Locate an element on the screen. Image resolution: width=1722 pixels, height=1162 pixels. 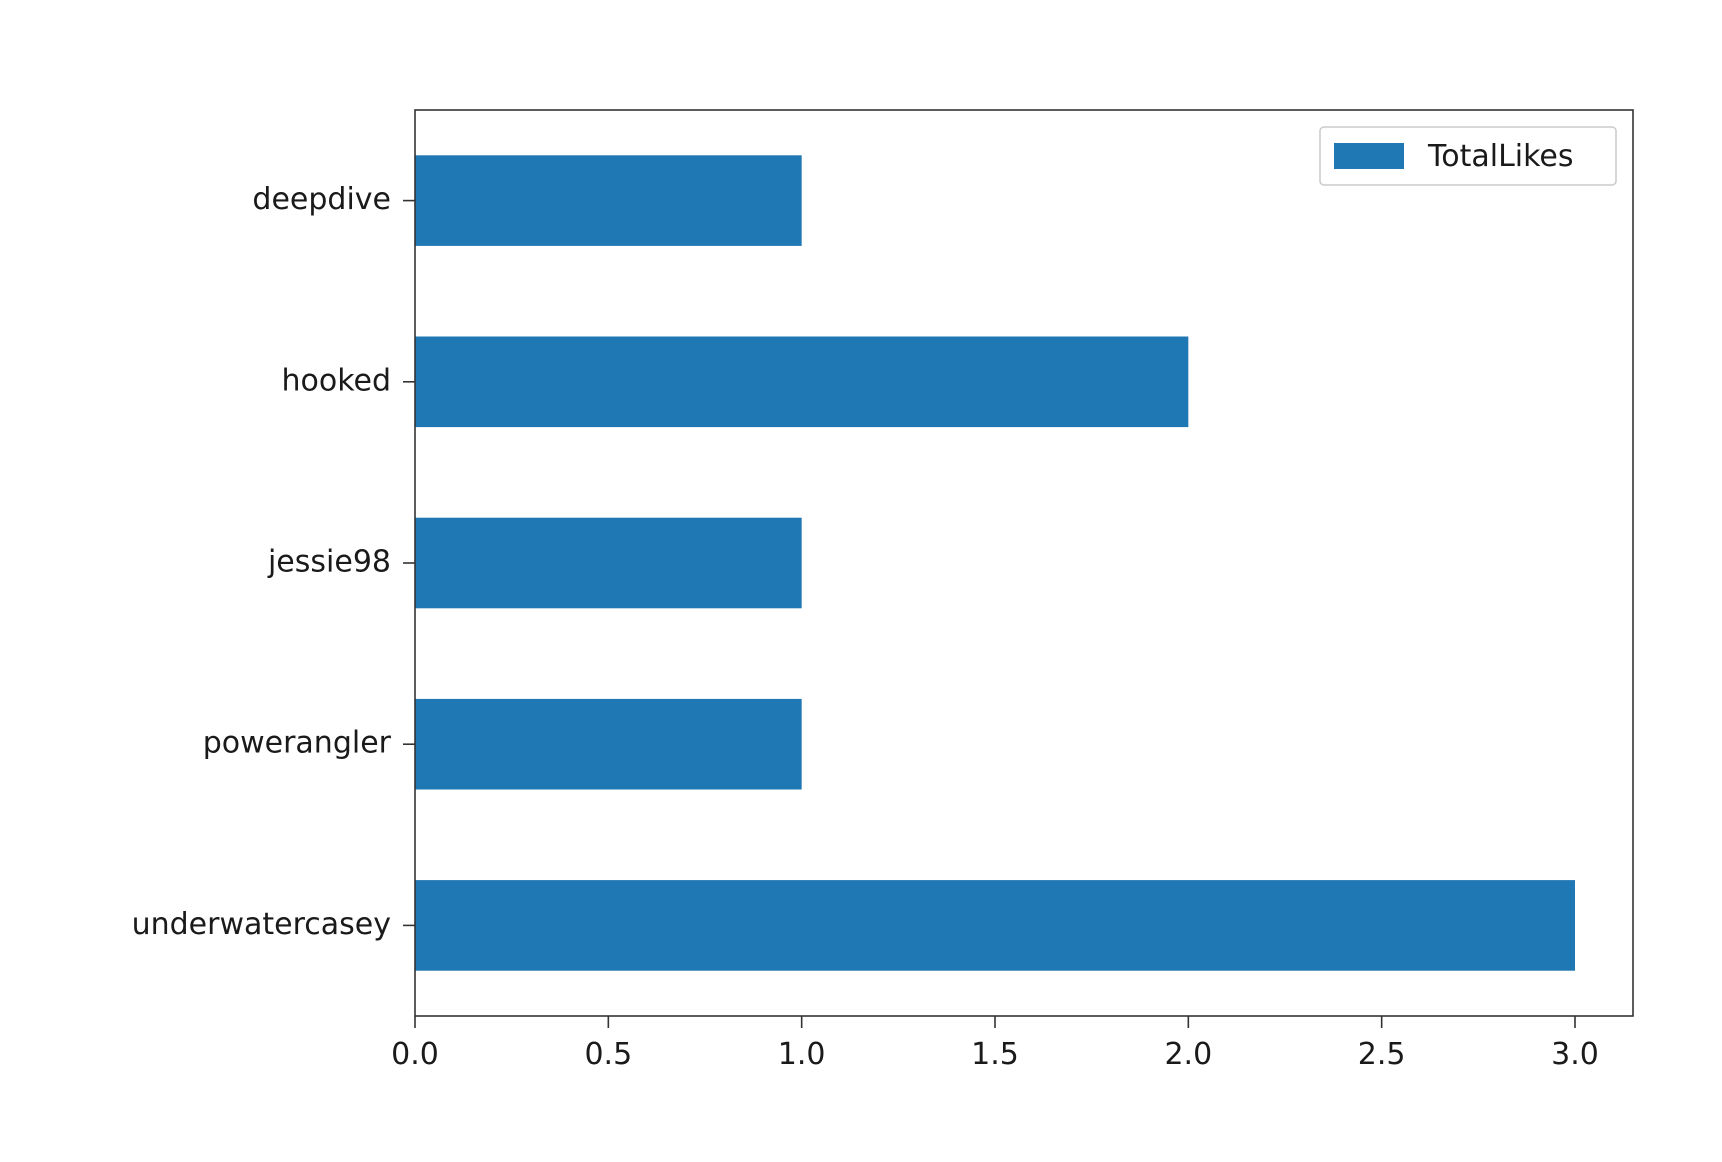
x-tick-label: 1.0 is located at coordinates (802, 1054).